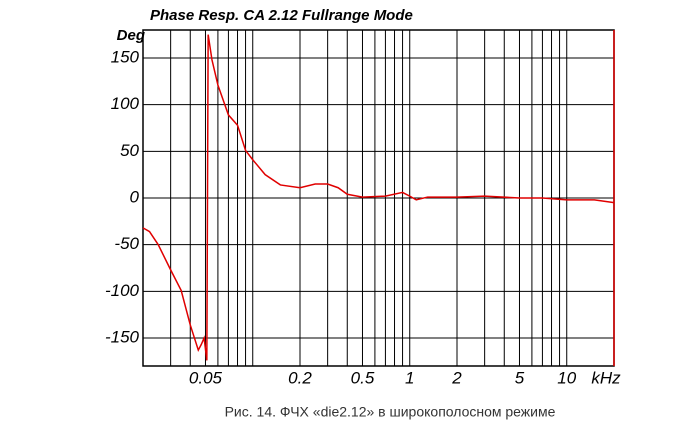 Image resolution: width=700 pixels, height=431 pixels. I want to click on x-tick-label: 0.2, so click(300, 377).